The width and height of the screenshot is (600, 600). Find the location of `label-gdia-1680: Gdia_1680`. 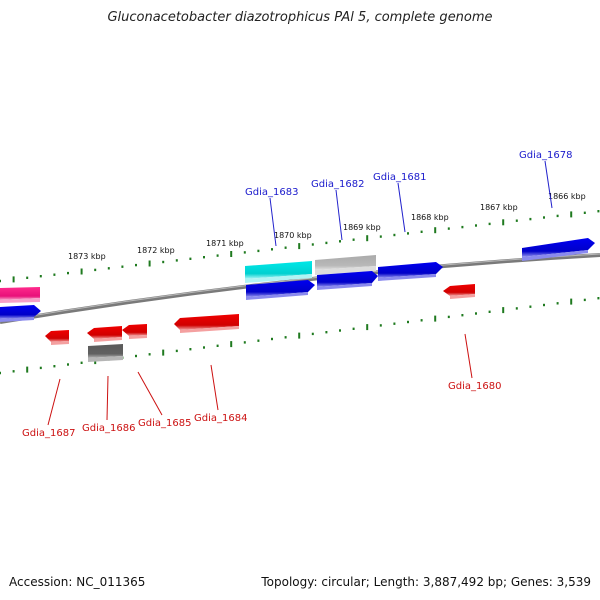

label-gdia-1680: Gdia_1680 is located at coordinates (474, 386).